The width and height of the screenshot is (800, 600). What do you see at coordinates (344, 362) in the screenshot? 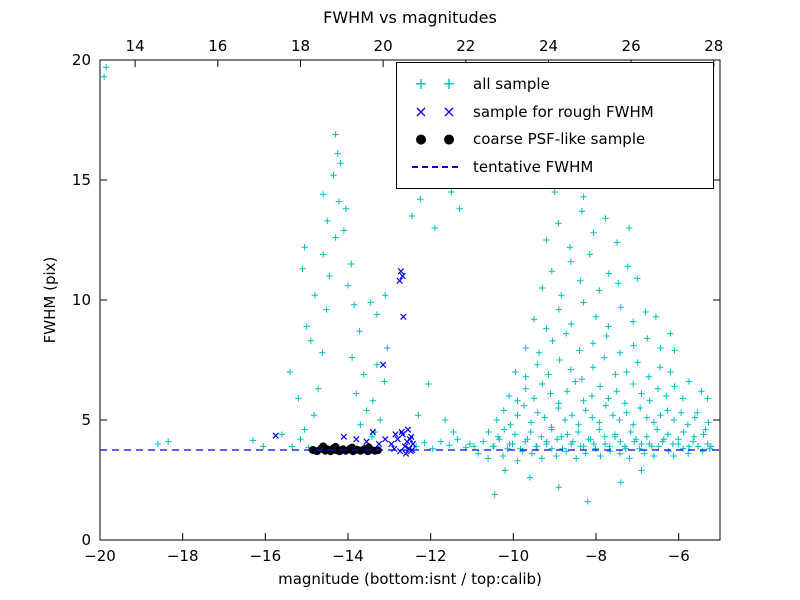
I see `rough-fwhm-points` at bounding box center [344, 362].